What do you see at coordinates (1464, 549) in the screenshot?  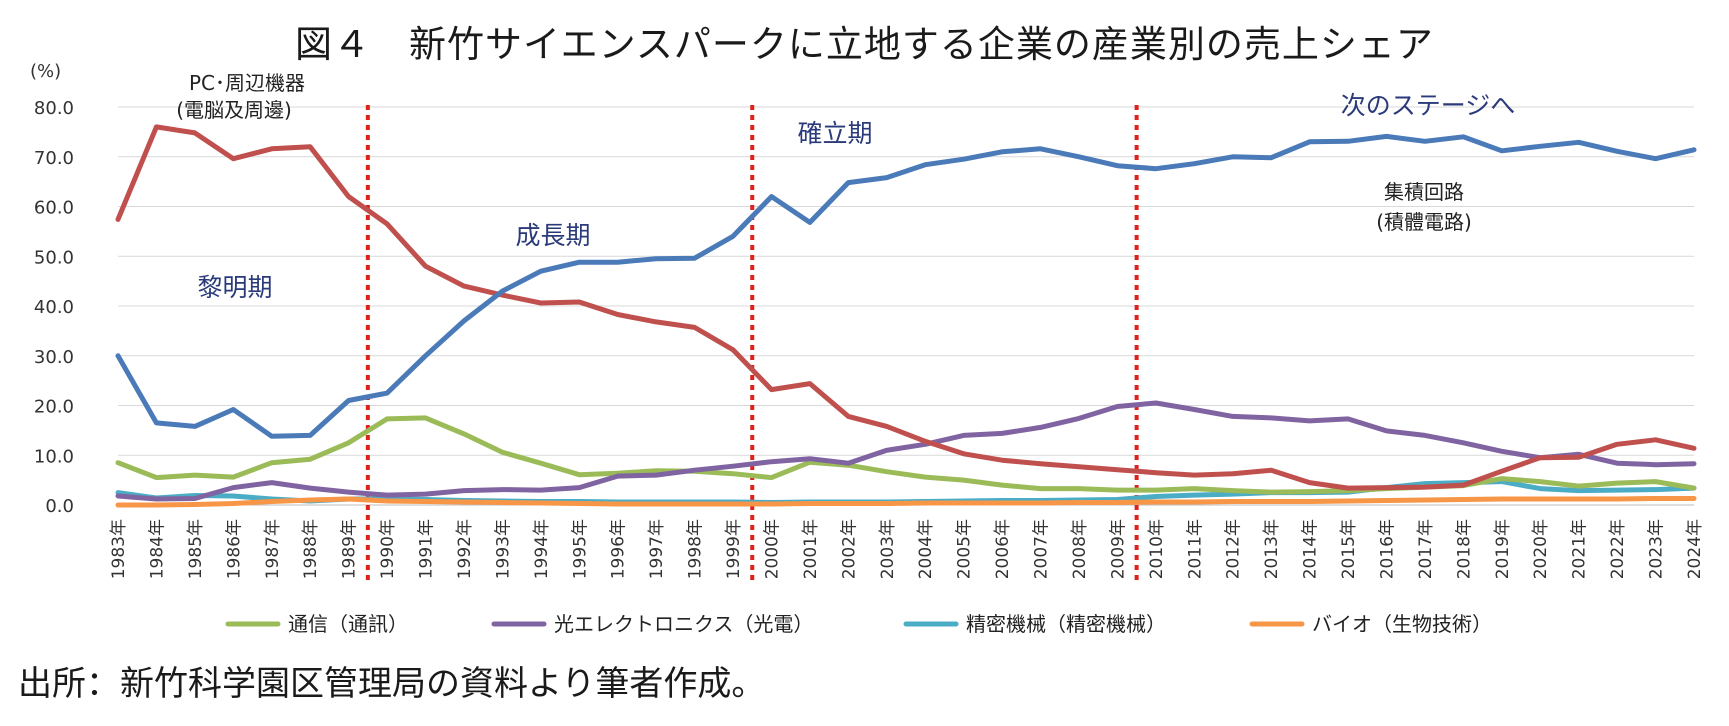 I see `x-tick-label: 2018年` at bounding box center [1464, 549].